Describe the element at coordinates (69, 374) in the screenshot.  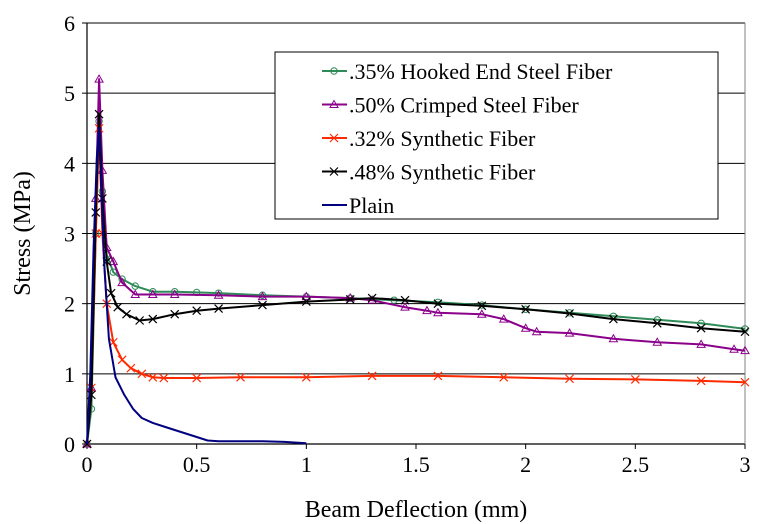
I see `y-tick-label: 1` at that location.